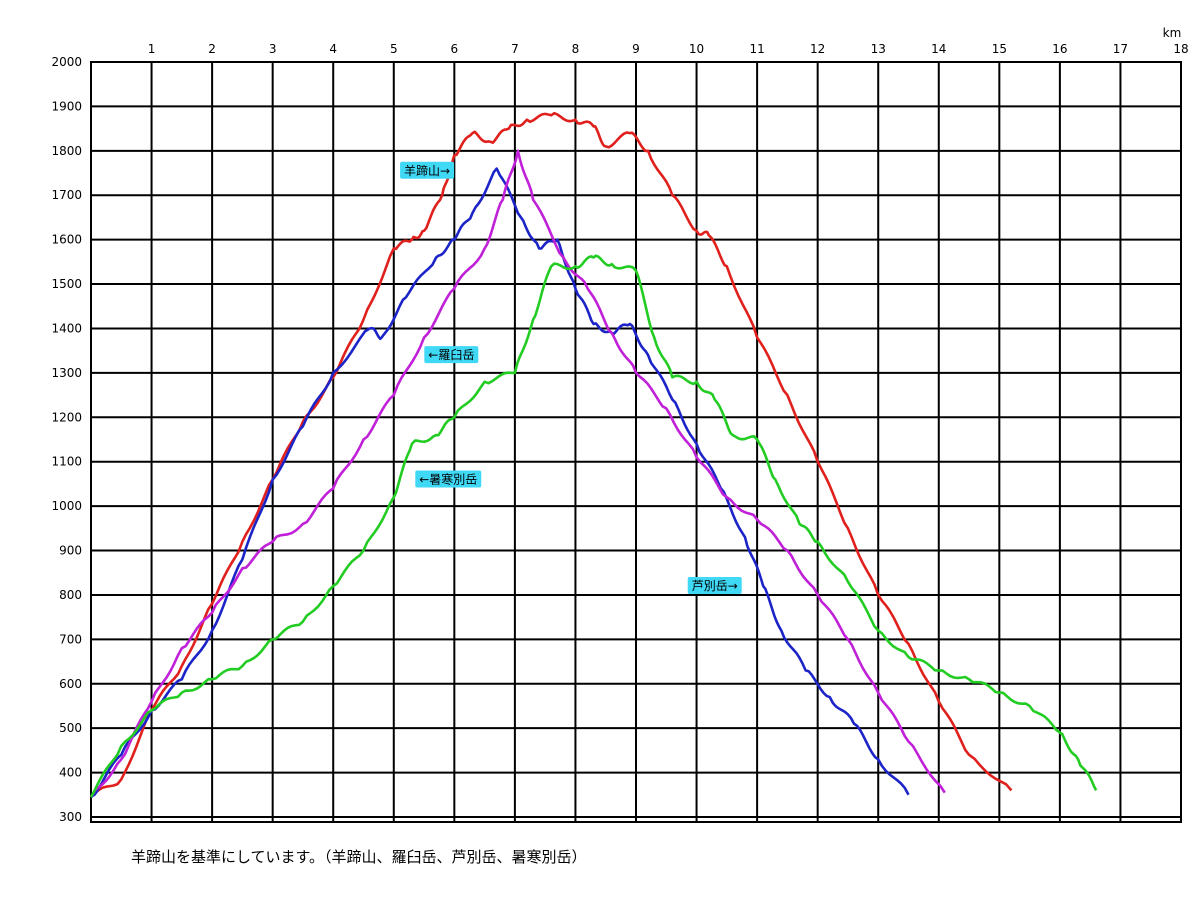  I want to click on x-tick-label: 10, so click(696, 49).